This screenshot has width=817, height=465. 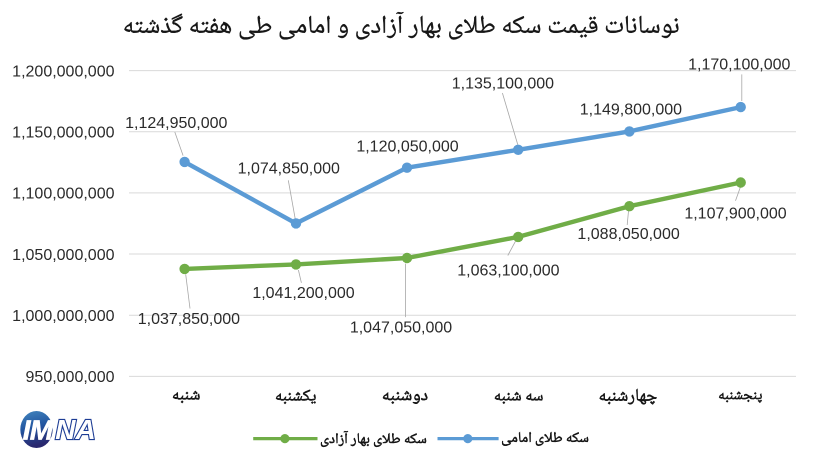 What do you see at coordinates (63, 255) in the screenshot?
I see `svg-text: 1,050,000,000` at bounding box center [63, 255].